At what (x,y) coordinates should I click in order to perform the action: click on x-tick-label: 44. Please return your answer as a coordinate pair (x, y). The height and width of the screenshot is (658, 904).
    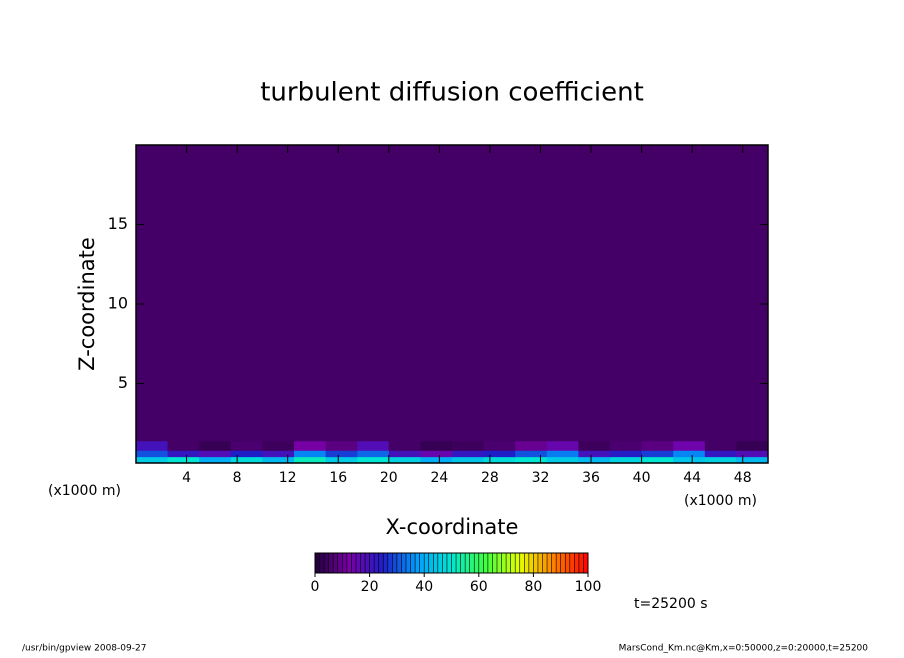
    Looking at the image, I should click on (692, 478).